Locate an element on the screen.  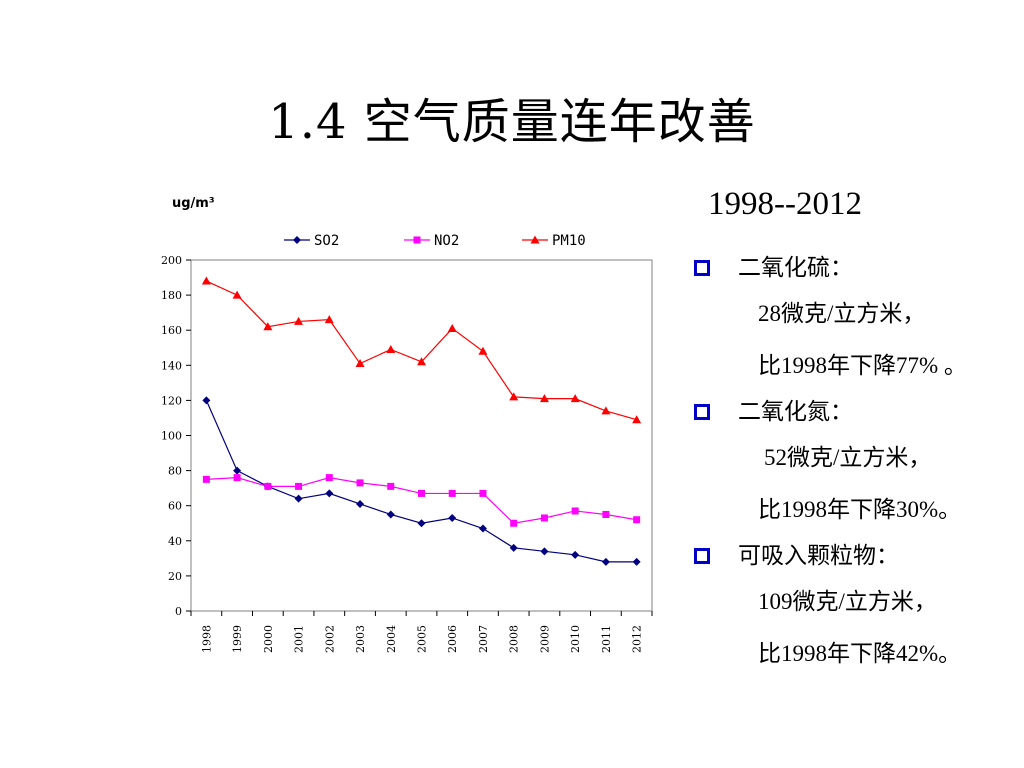
x-tick-label: 2006 is located at coordinates (452, 639).